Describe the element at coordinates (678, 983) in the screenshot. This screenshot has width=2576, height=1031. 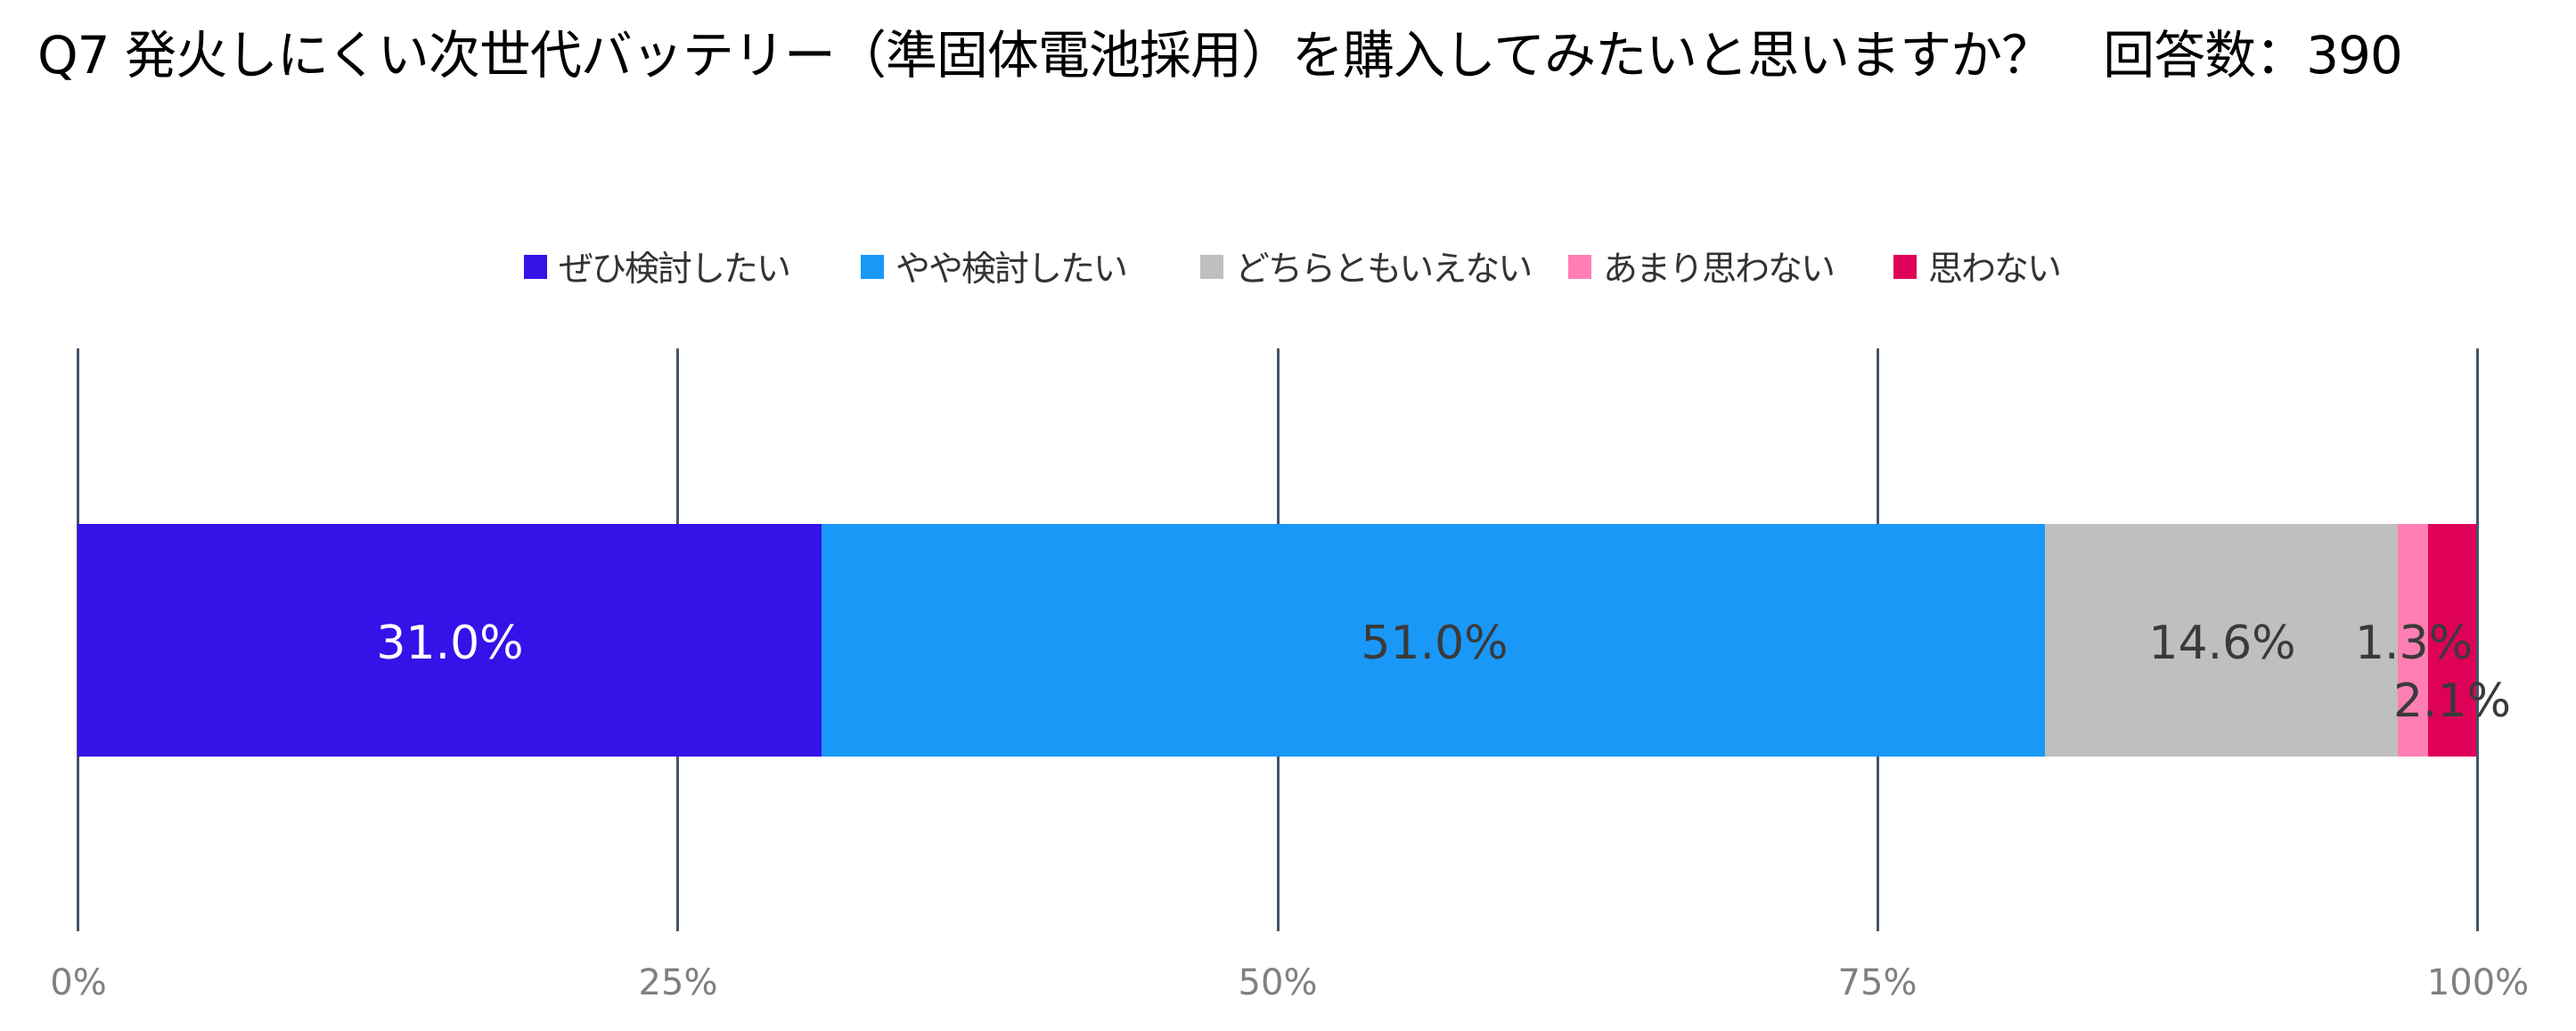
I see `x-tick-25: 25%` at that location.